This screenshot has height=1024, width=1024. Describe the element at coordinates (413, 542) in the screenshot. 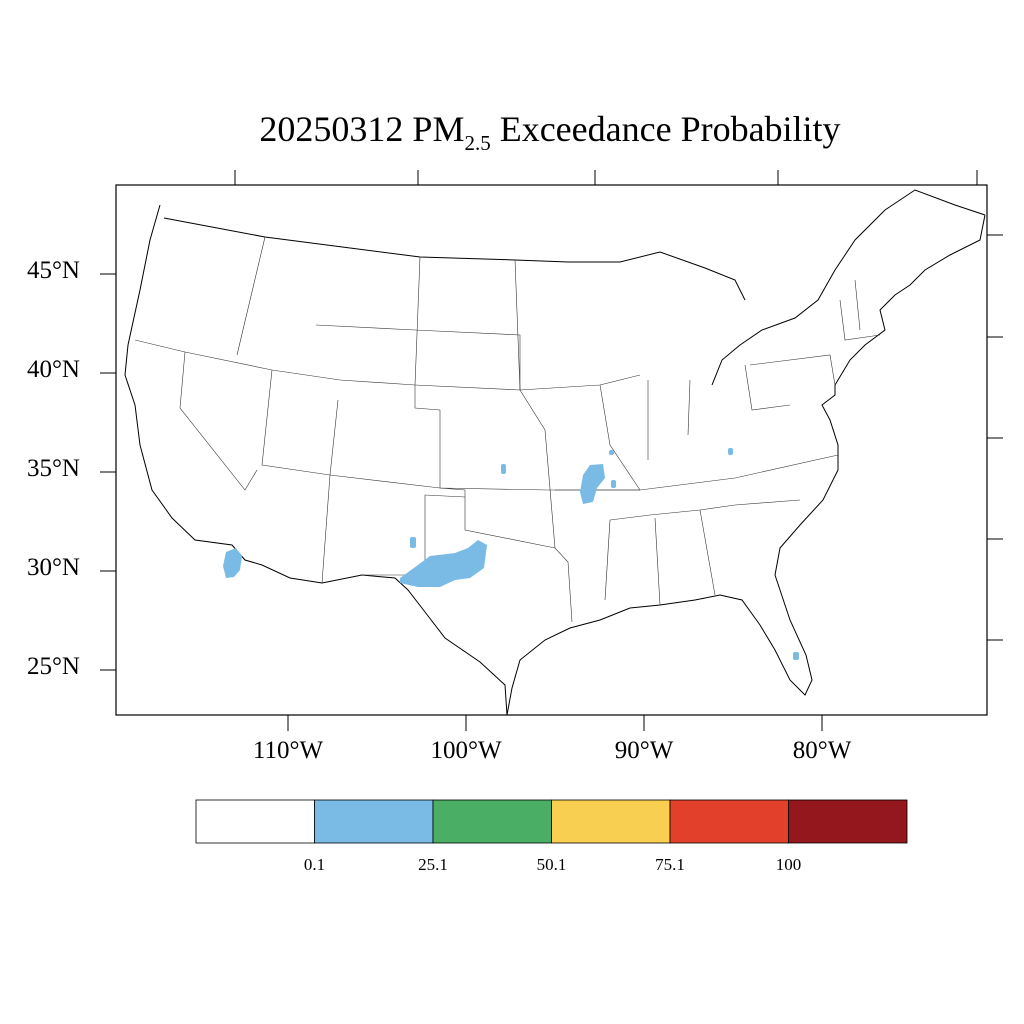

I see `shade-texas-north` at that location.